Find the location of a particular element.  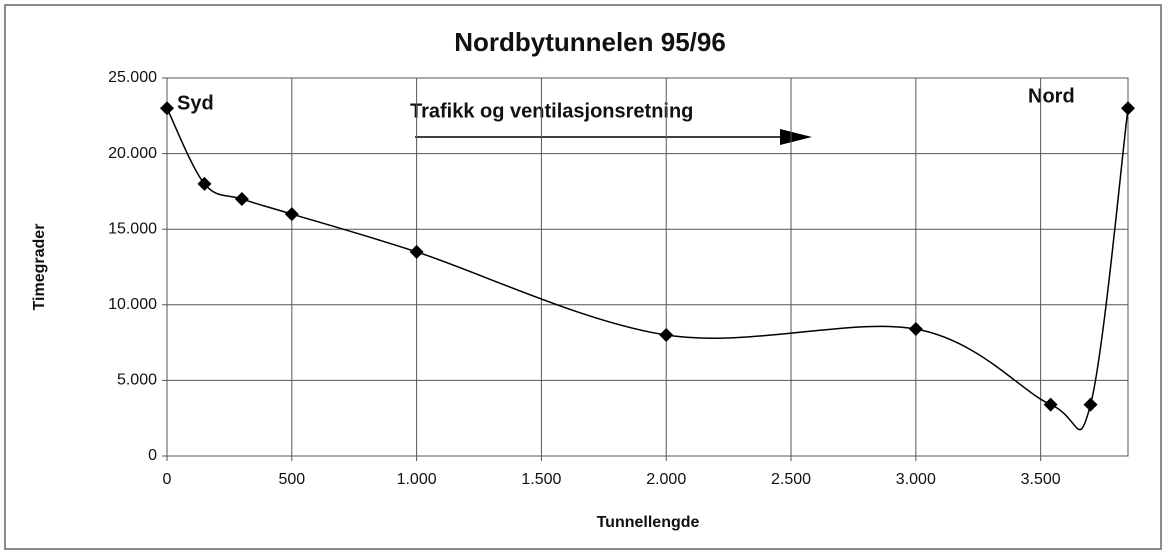

x-tick-label: 0 is located at coordinates (167, 479).